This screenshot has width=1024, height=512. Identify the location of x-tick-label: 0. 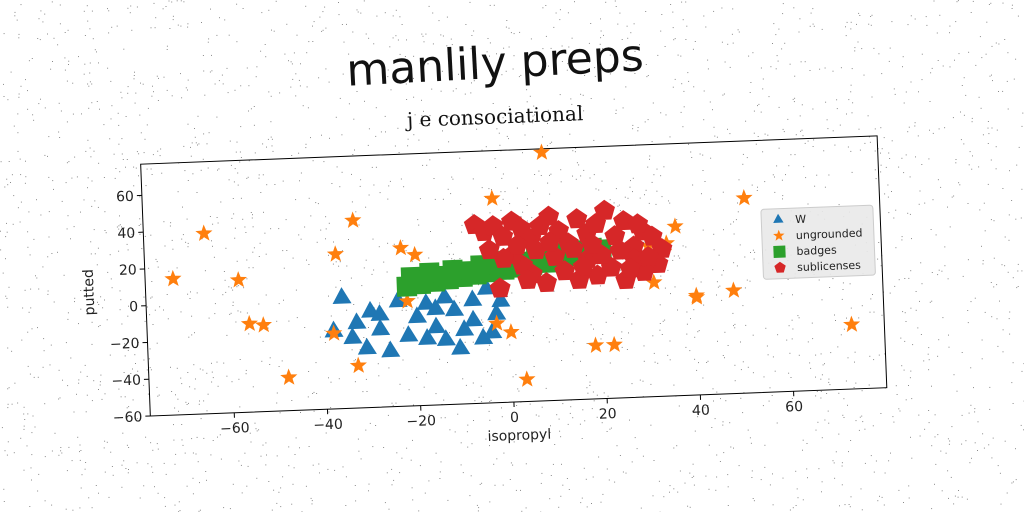
(515, 418).